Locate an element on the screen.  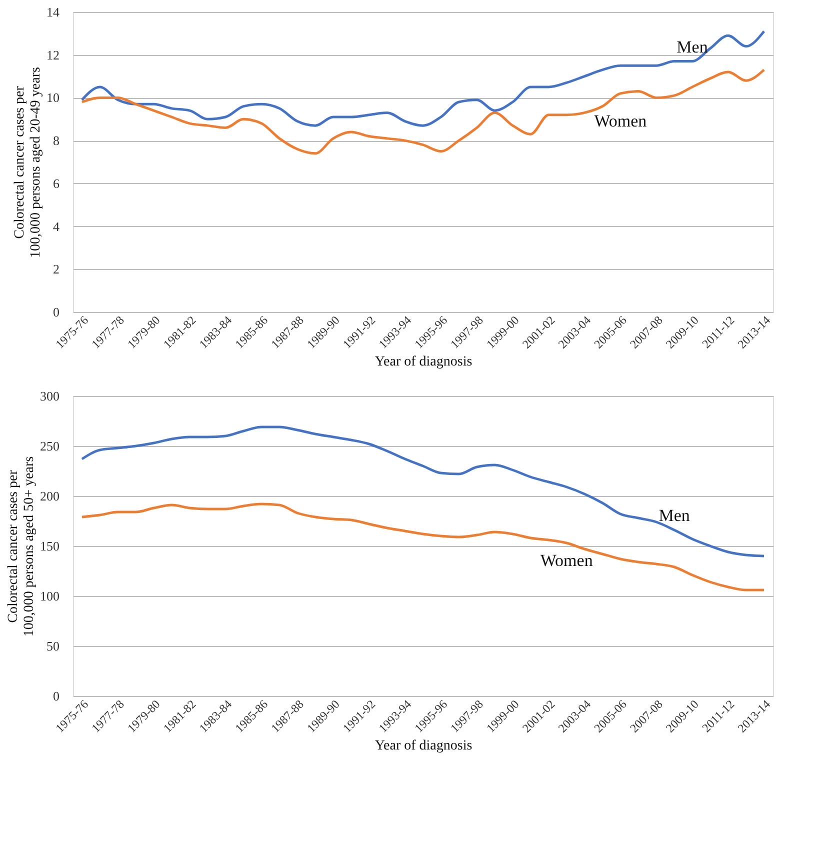
y-axis-title: Colorectal cancer cases per 100,000 persons aged 50+ years is located at coordinates (21, 546).